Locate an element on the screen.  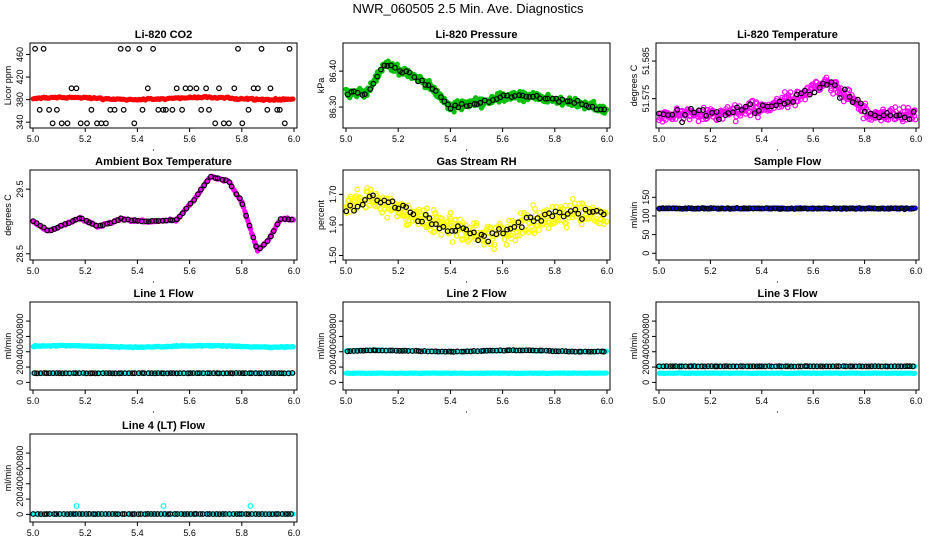
figure-title: NWR_060505 2.5 Min. Ave. Diagnostics is located at coordinates (468, 8).